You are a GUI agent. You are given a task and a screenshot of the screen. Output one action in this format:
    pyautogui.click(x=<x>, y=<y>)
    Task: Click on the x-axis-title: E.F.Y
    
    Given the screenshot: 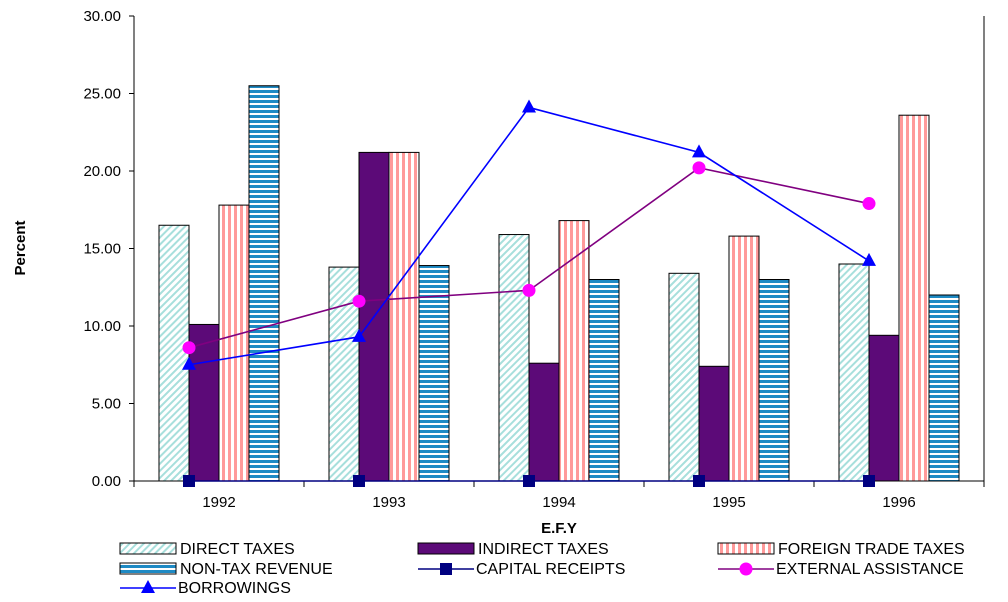 What is the action you would take?
    pyautogui.click(x=559, y=528)
    